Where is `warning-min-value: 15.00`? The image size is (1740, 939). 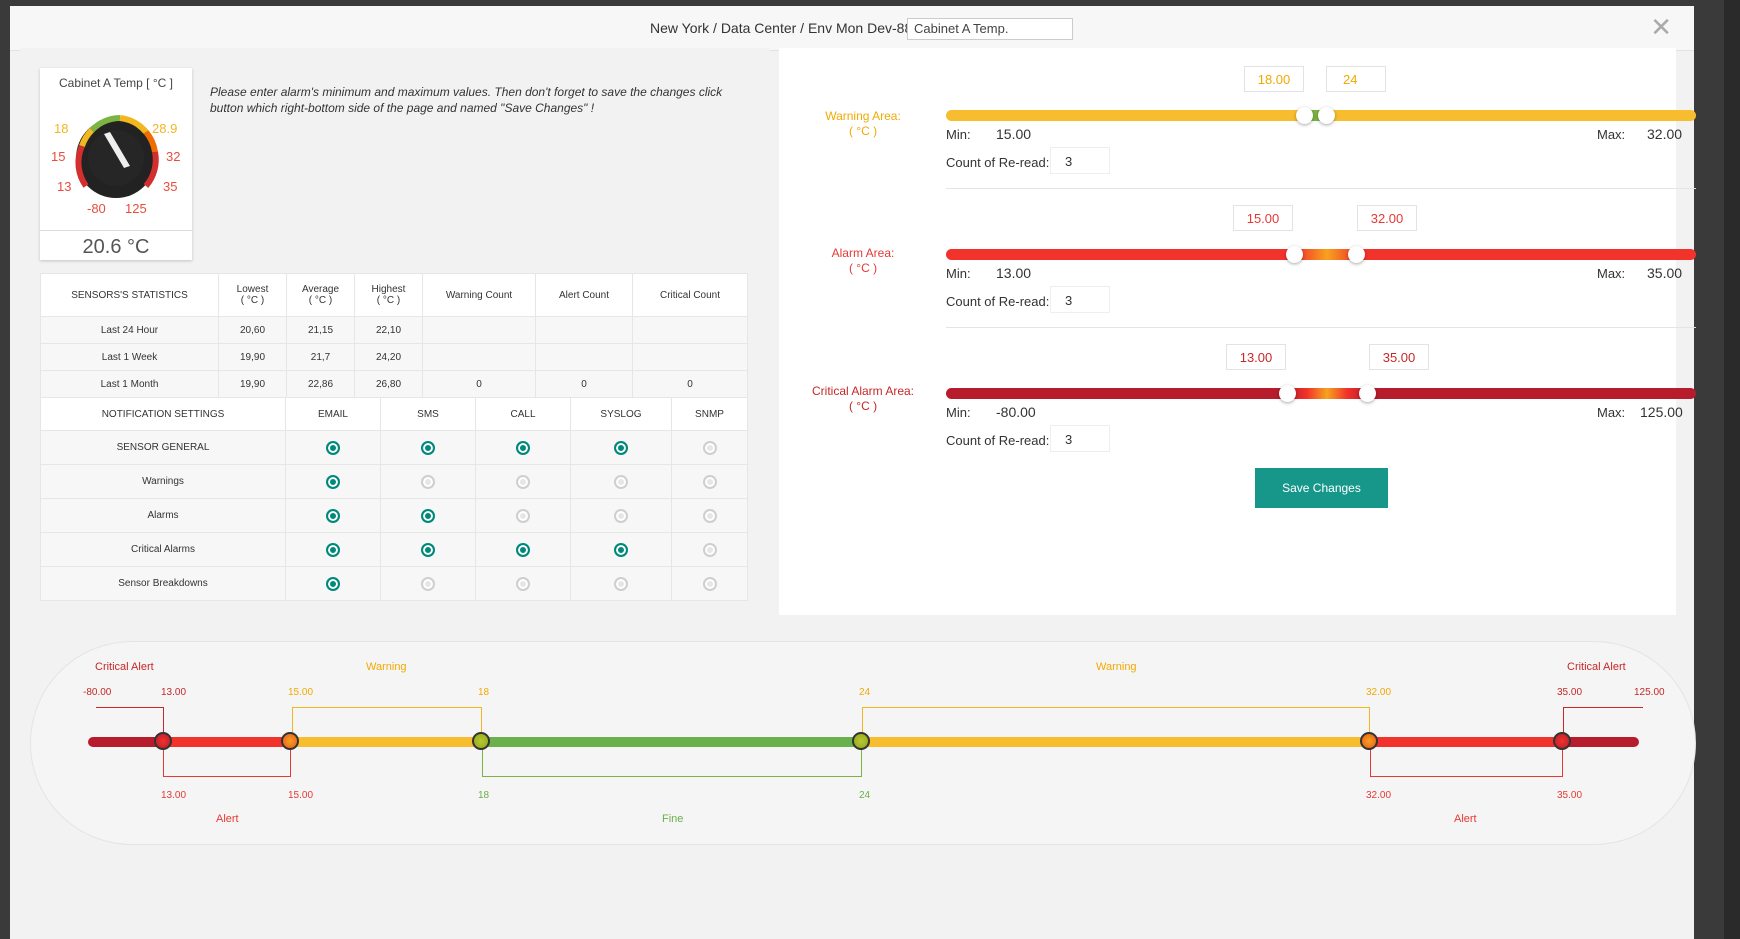 warning-min-value: 15.00 is located at coordinates (1014, 134).